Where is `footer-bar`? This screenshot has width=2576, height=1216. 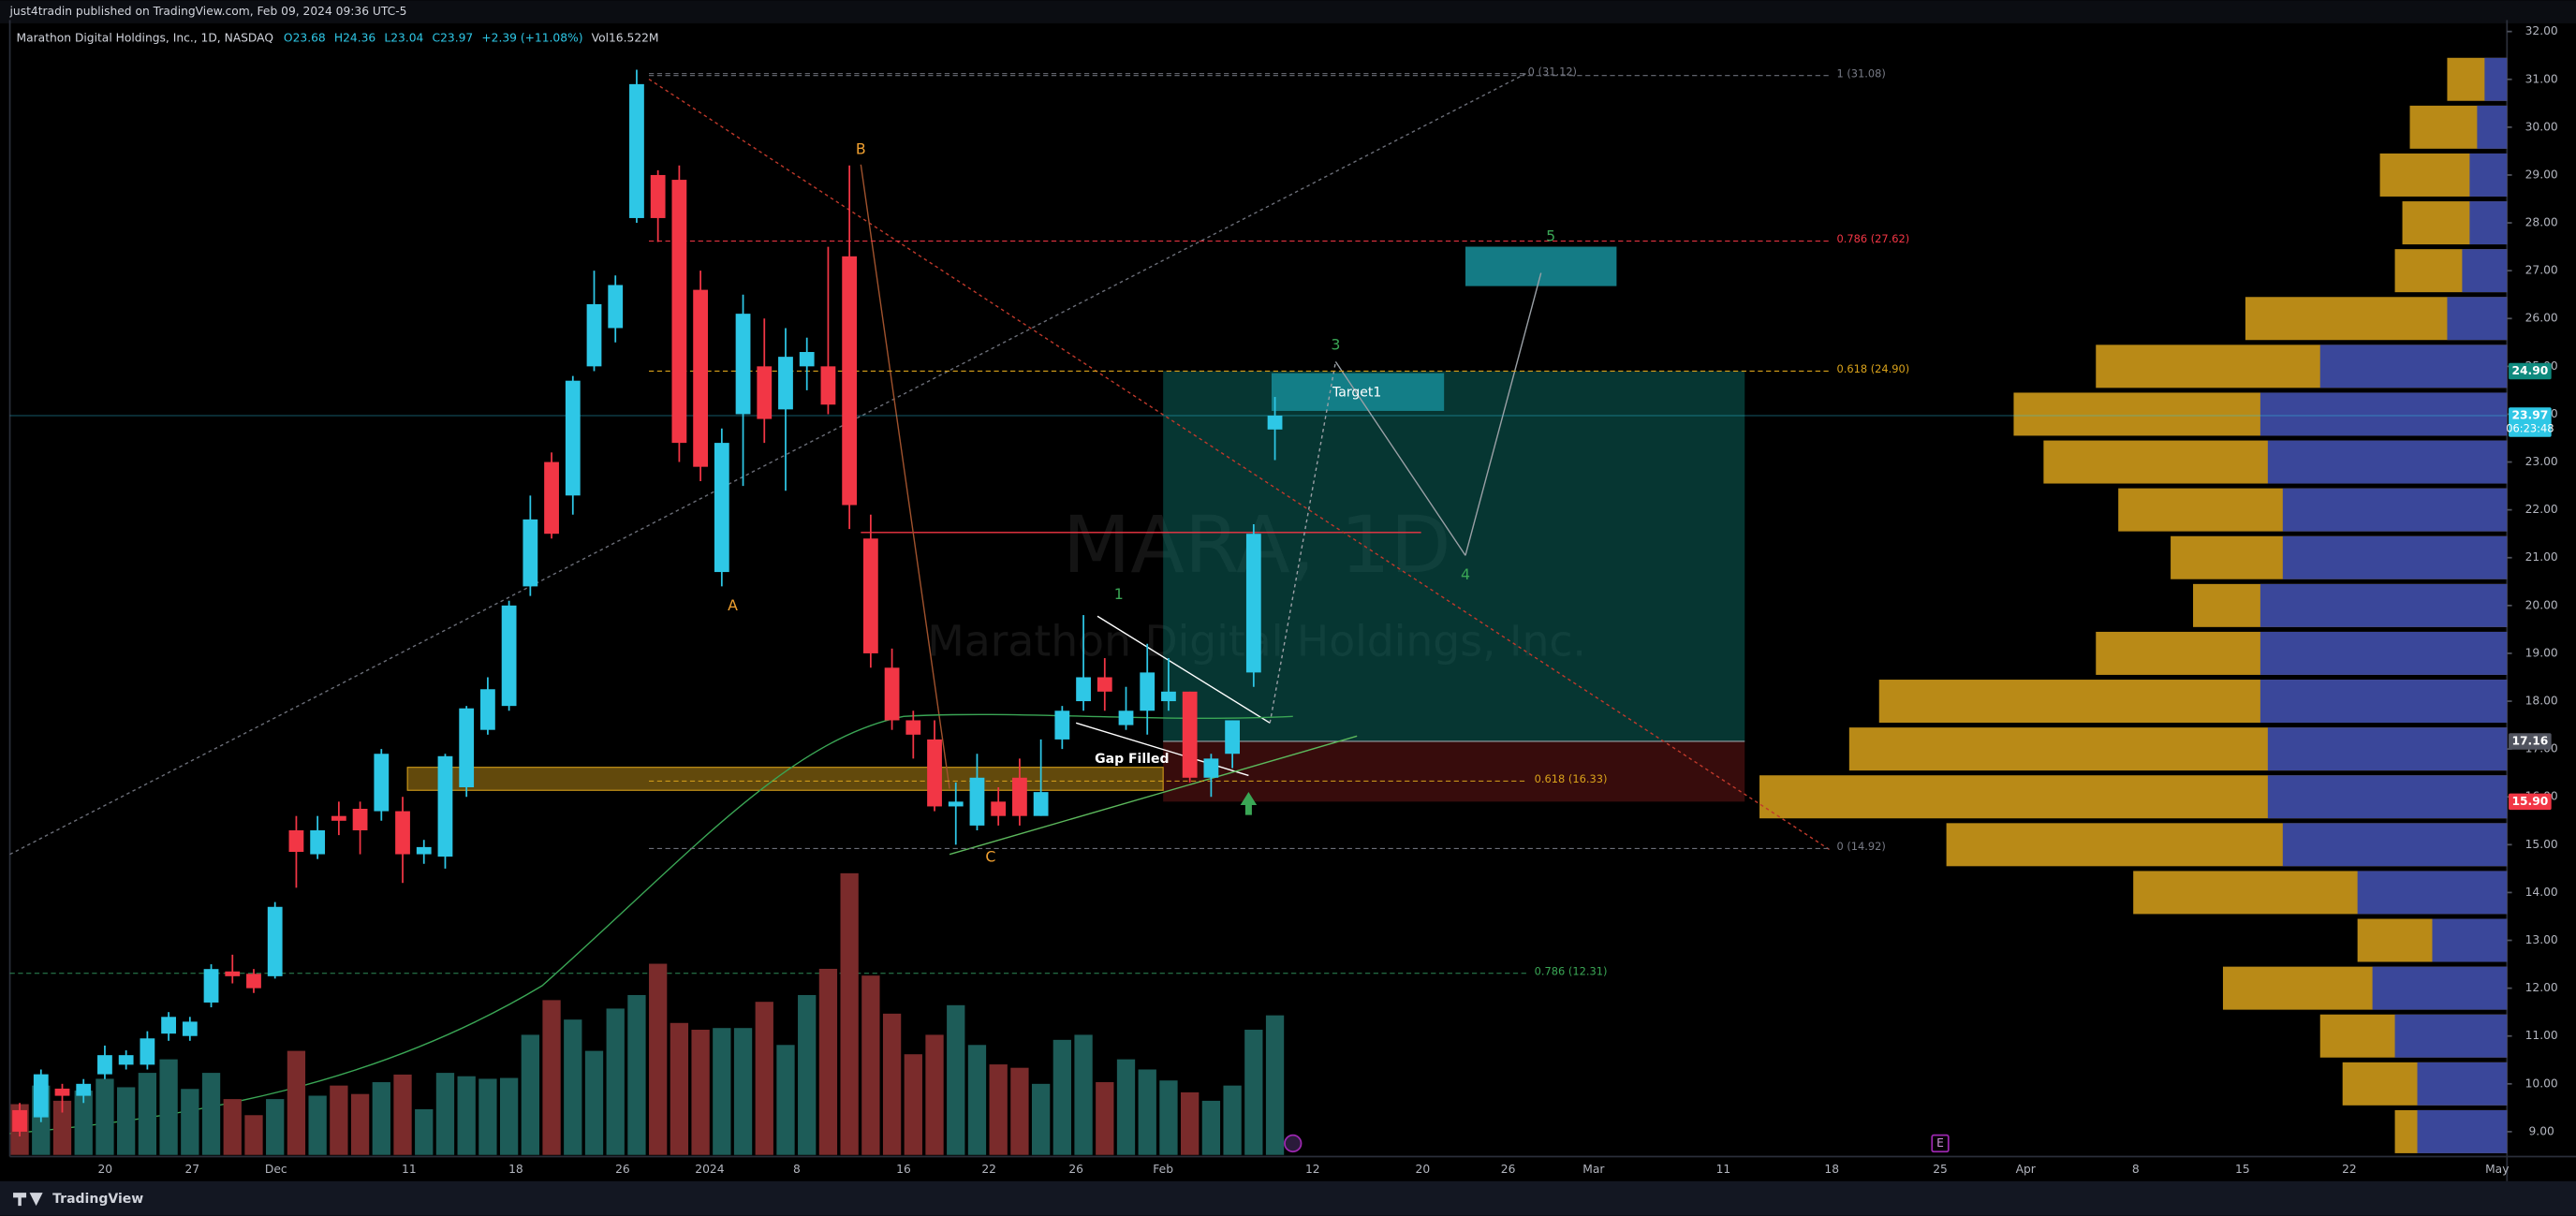
footer-bar is located at coordinates (1288, 1198).